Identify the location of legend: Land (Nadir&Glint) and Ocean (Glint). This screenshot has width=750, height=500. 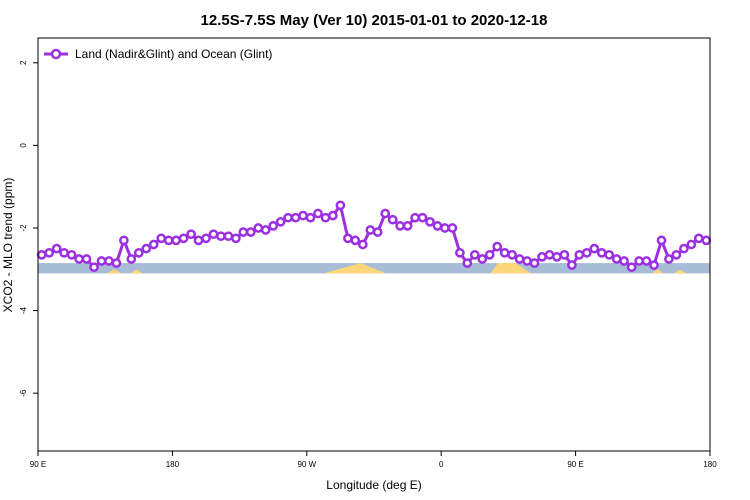
(158, 54).